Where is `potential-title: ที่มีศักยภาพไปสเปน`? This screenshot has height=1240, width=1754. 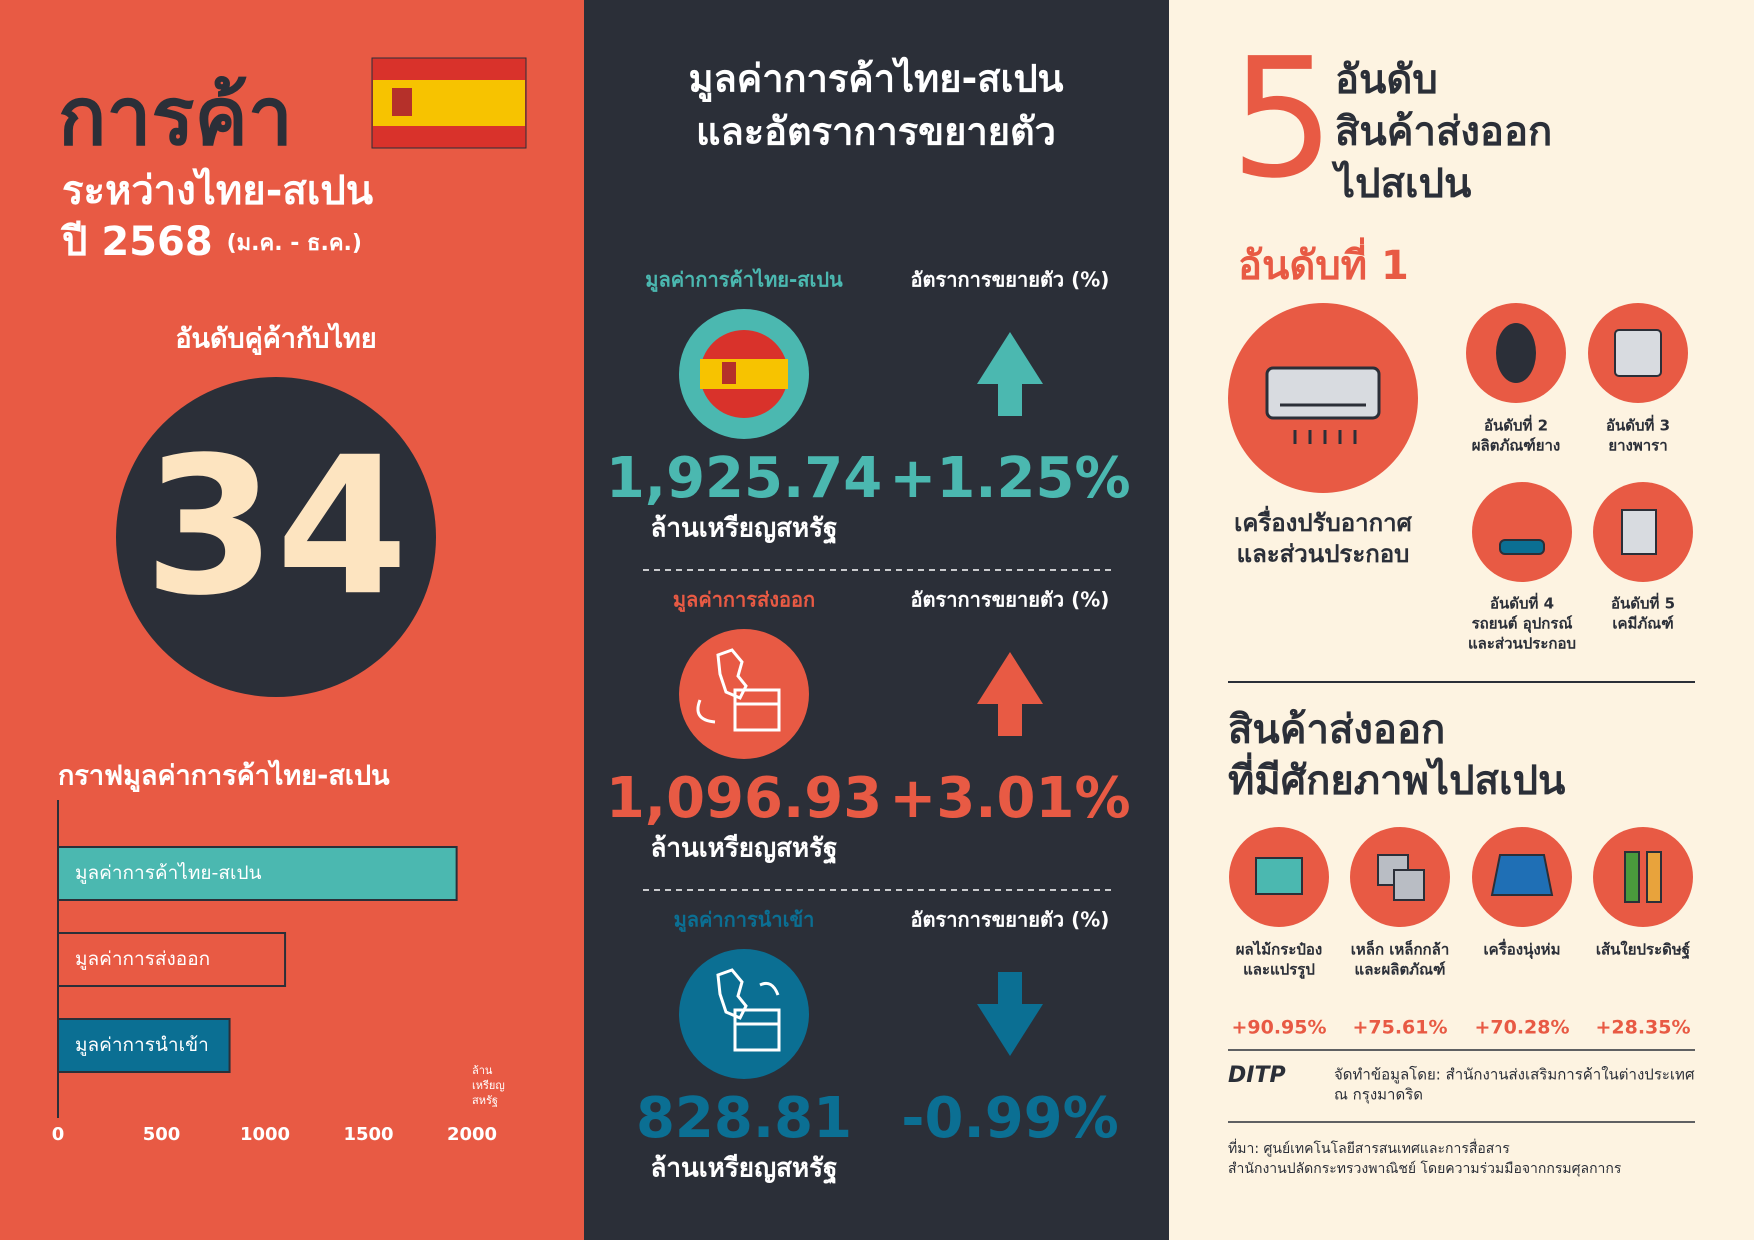 potential-title: ที่มีศักยภาพไปสเปน is located at coordinates (1396, 778).